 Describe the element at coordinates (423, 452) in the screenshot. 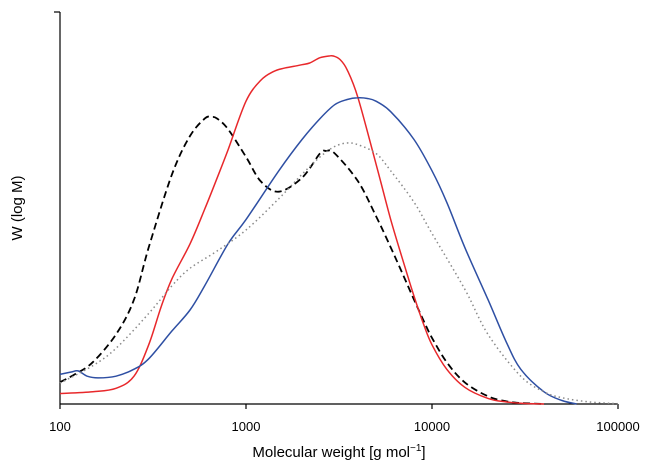

I see `x-axis-title-tail: ]` at that location.